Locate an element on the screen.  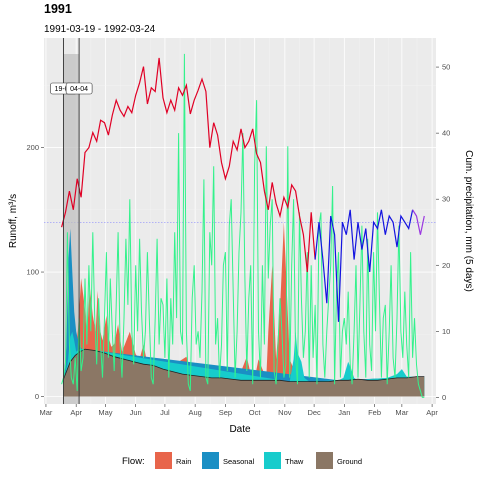
x-tick-label: May is located at coordinates (105, 412).